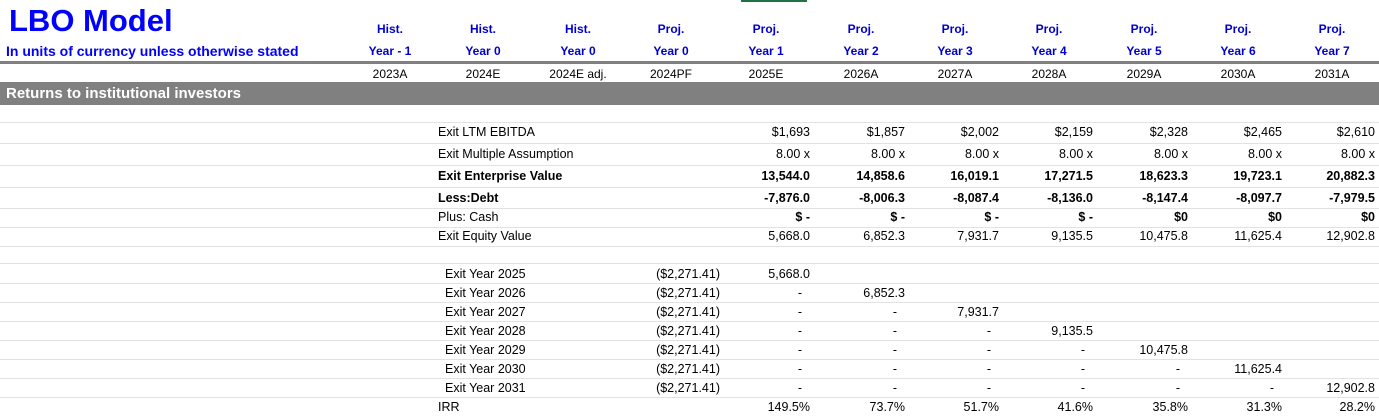 This screenshot has height=416, width=1379. I want to click on cell-exit-ltm-ebitda: $1,857, so click(885, 132).